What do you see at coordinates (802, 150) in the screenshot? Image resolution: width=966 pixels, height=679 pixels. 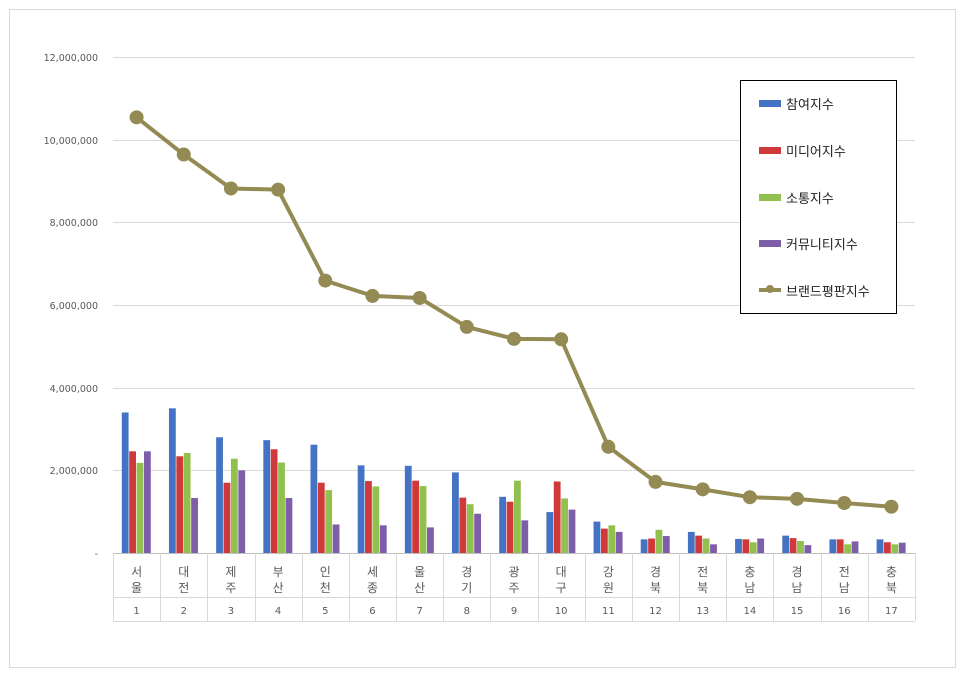 I see `legend-item-series-2: 미디어지수` at bounding box center [802, 150].